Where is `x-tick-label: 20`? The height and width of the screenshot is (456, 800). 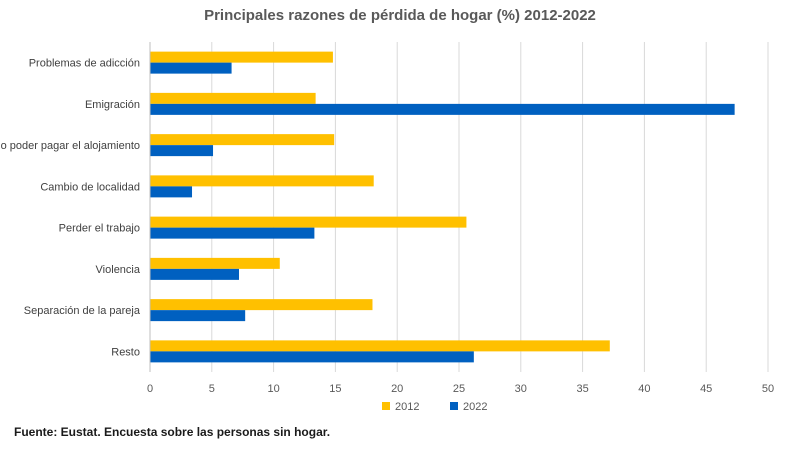 x-tick-label: 20 is located at coordinates (397, 389).